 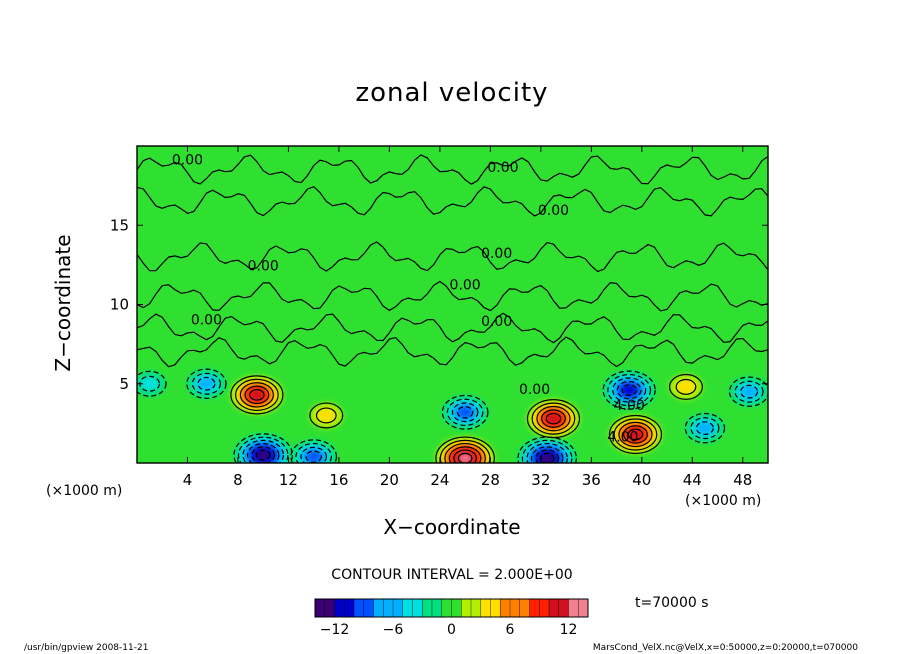 What do you see at coordinates (723, 501) in the screenshot?
I see `x-axis-unit: (×1000 m)` at bounding box center [723, 501].